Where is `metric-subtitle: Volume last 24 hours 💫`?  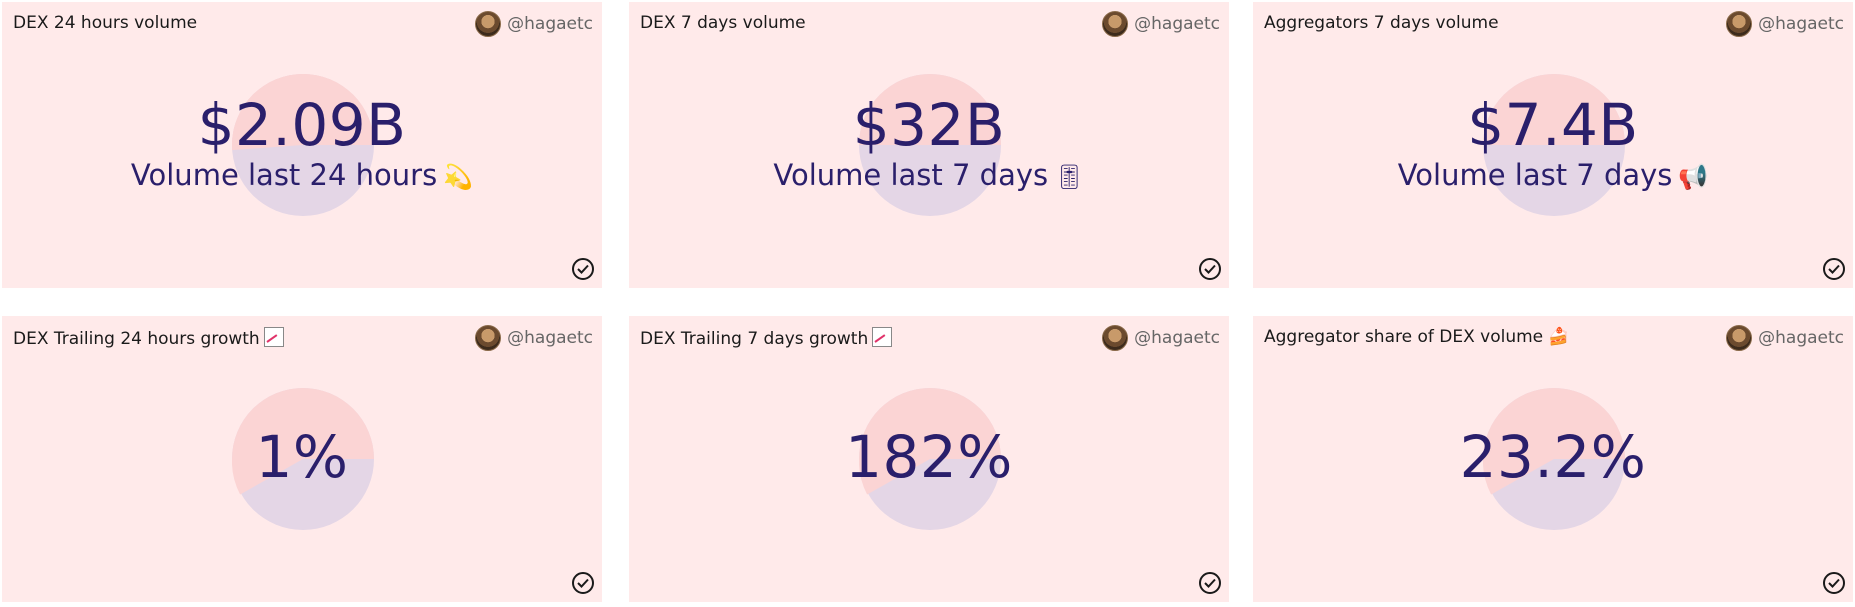 metric-subtitle: Volume last 24 hours 💫 is located at coordinates (302, 176).